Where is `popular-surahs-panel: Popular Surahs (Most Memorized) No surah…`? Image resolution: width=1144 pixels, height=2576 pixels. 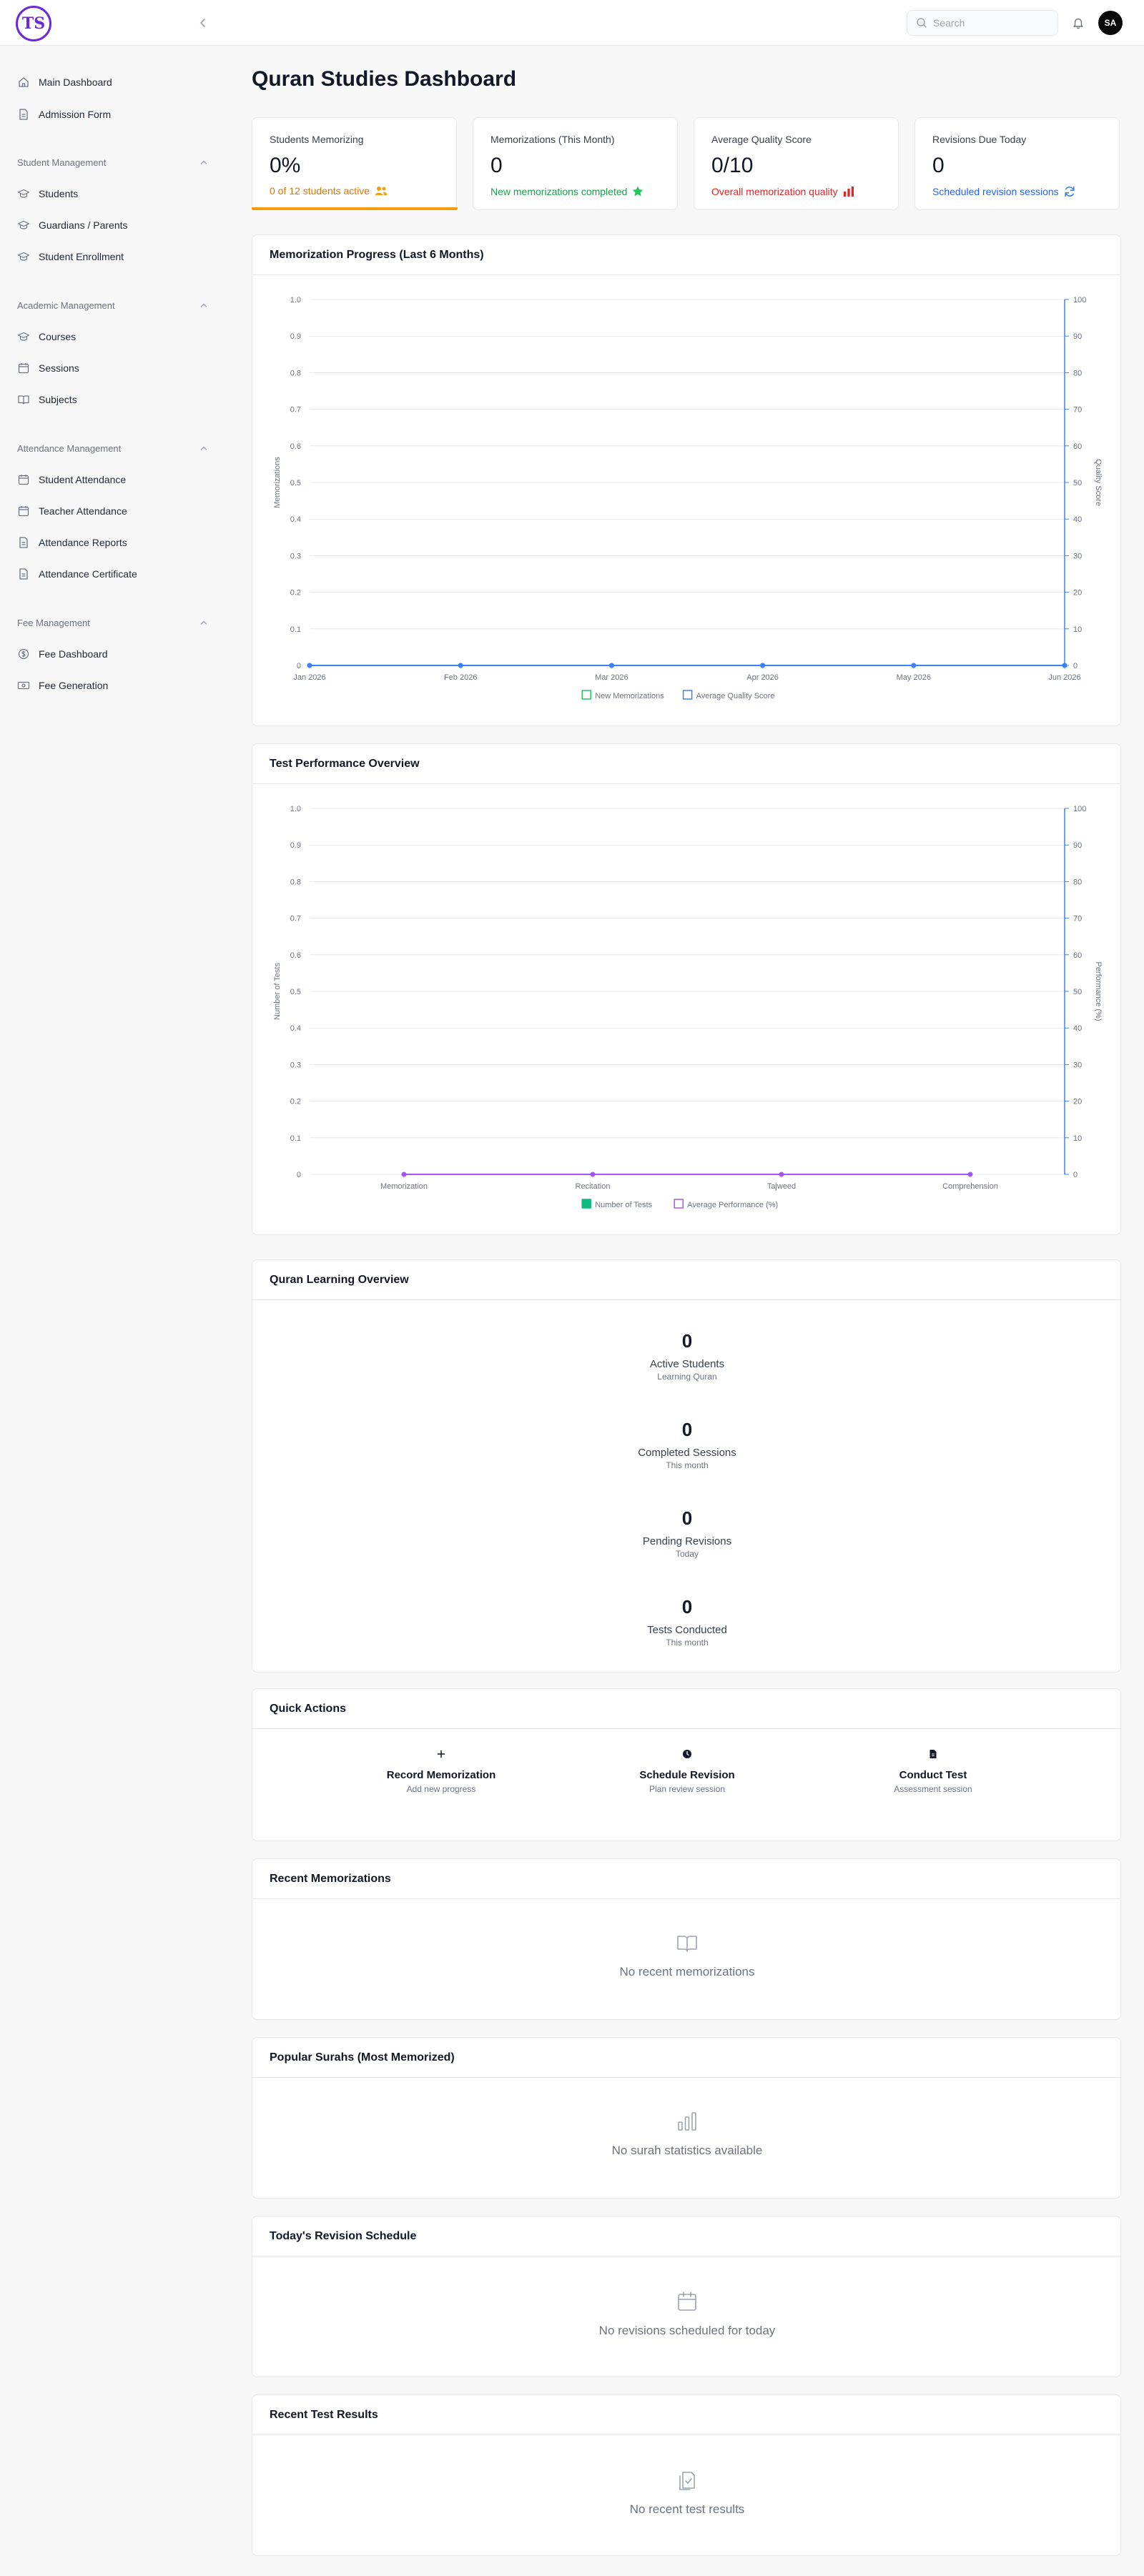
popular-surahs-panel: Popular Surahs (Most Memorized) No surah… is located at coordinates (686, 2118).